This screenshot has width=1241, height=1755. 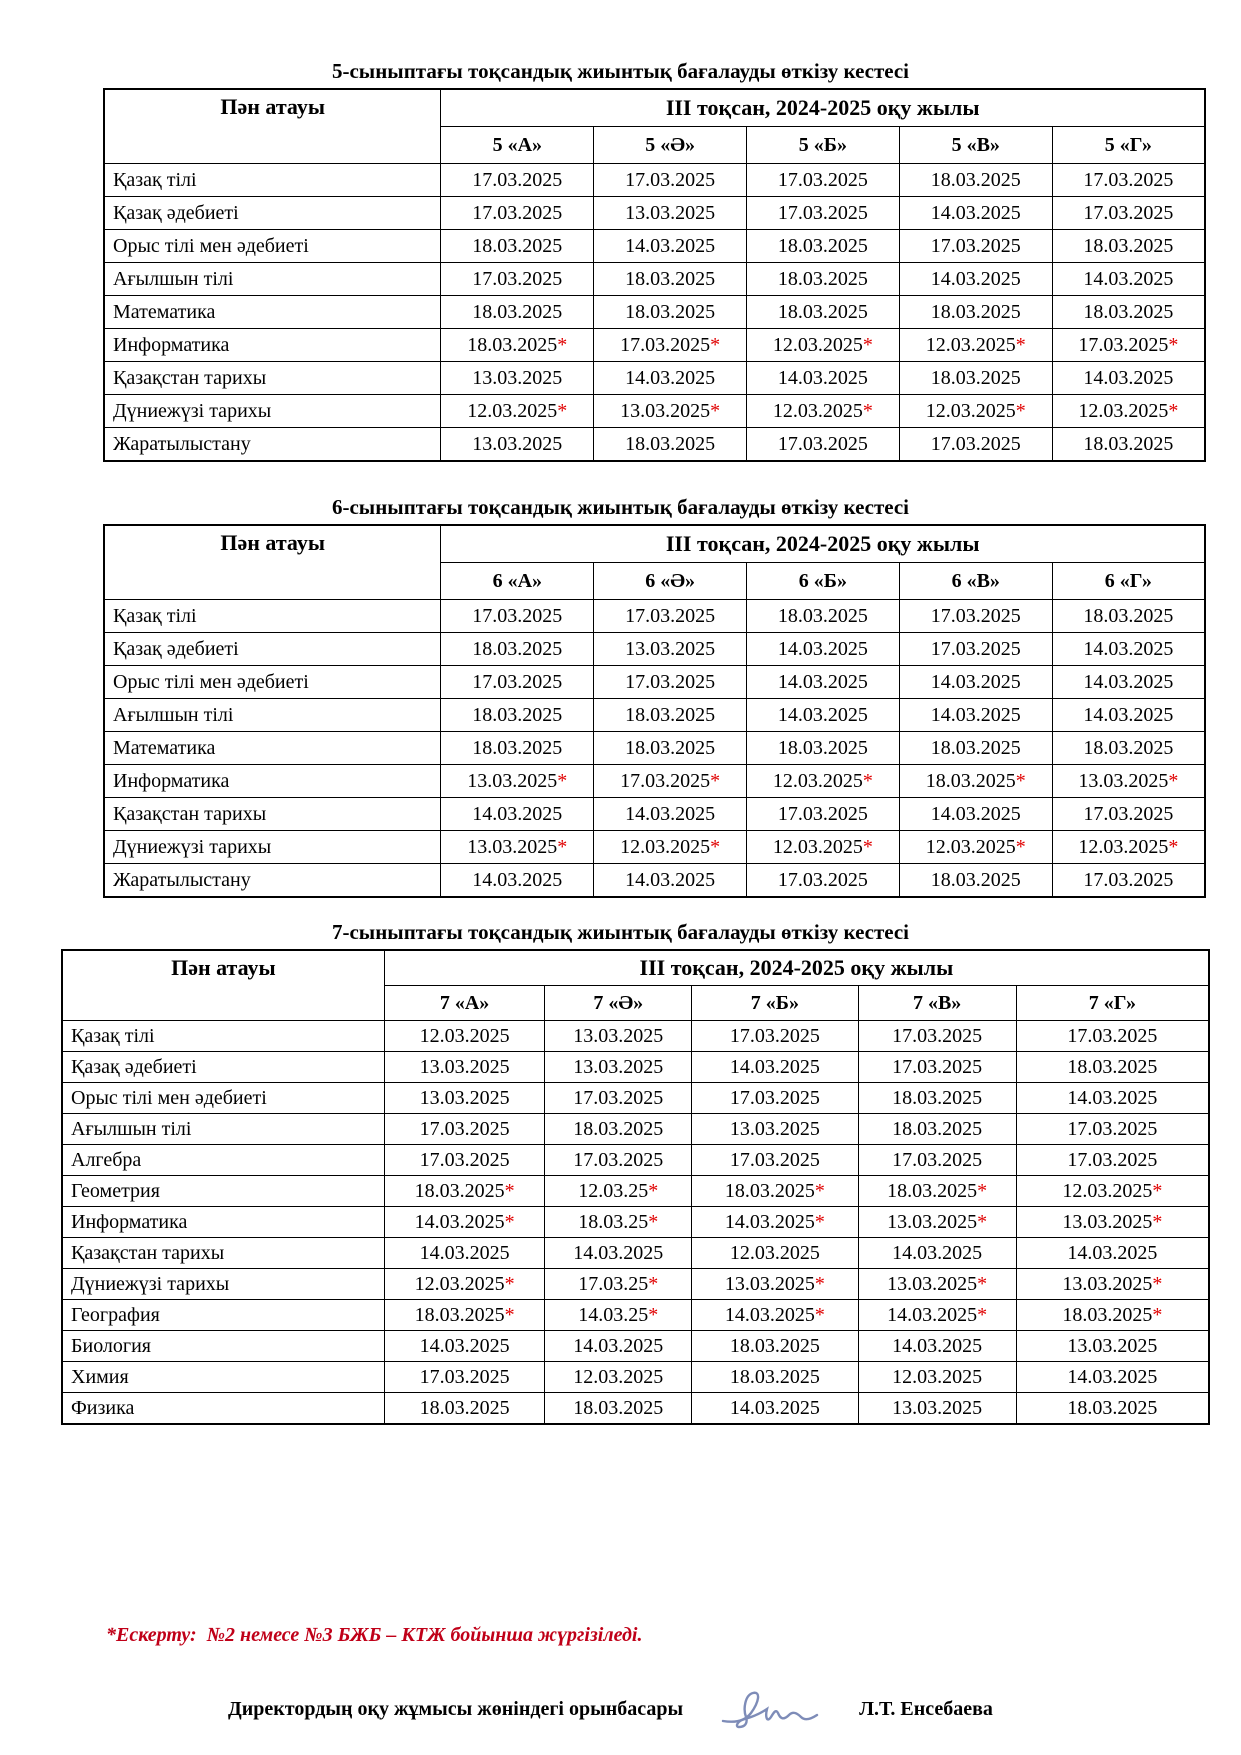 What do you see at coordinates (670, 781) in the screenshot?
I see `date-cell: 17.03.2025*` at bounding box center [670, 781].